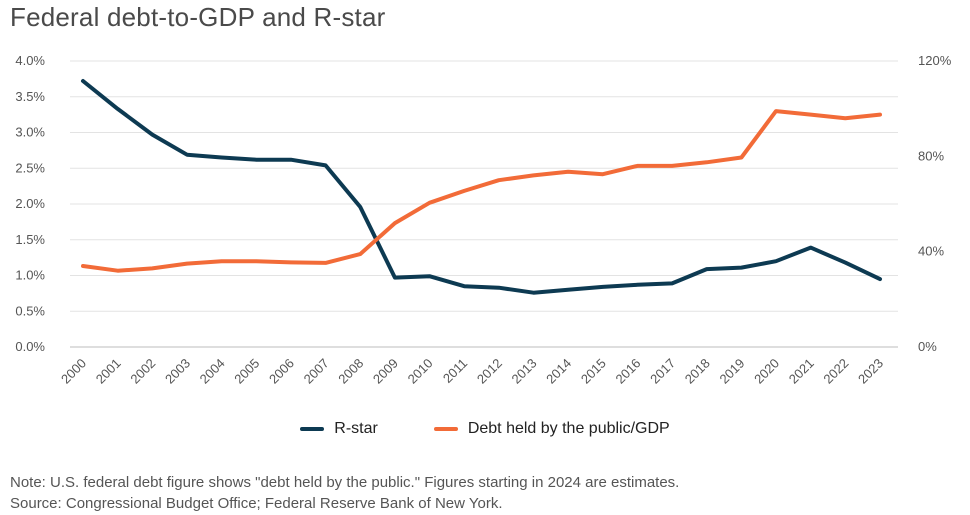 This screenshot has height=515, width=970. I want to click on legend-swatch-debt, so click(445, 429).